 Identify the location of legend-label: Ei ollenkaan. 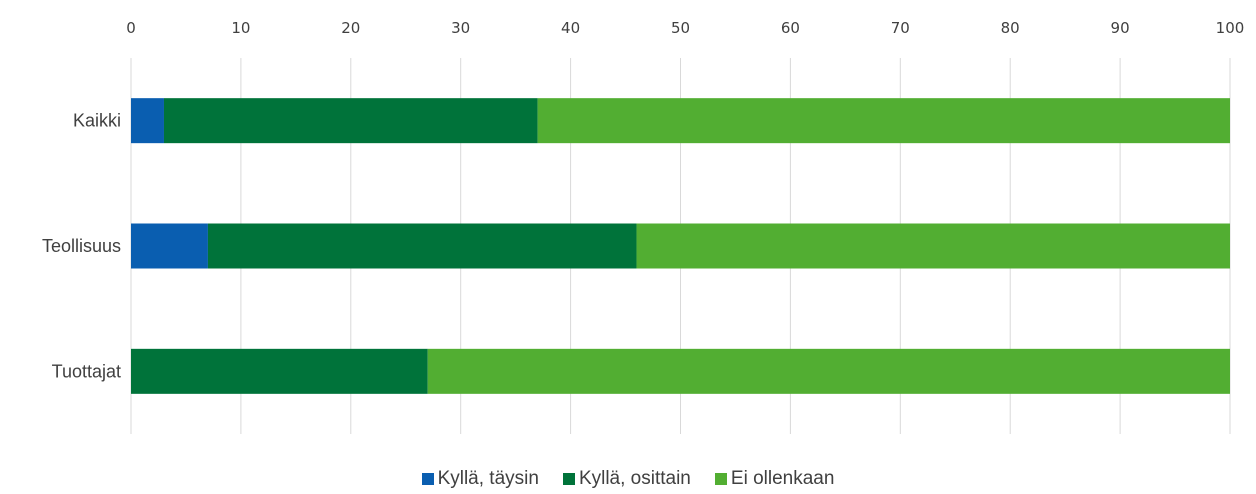
(782, 478).